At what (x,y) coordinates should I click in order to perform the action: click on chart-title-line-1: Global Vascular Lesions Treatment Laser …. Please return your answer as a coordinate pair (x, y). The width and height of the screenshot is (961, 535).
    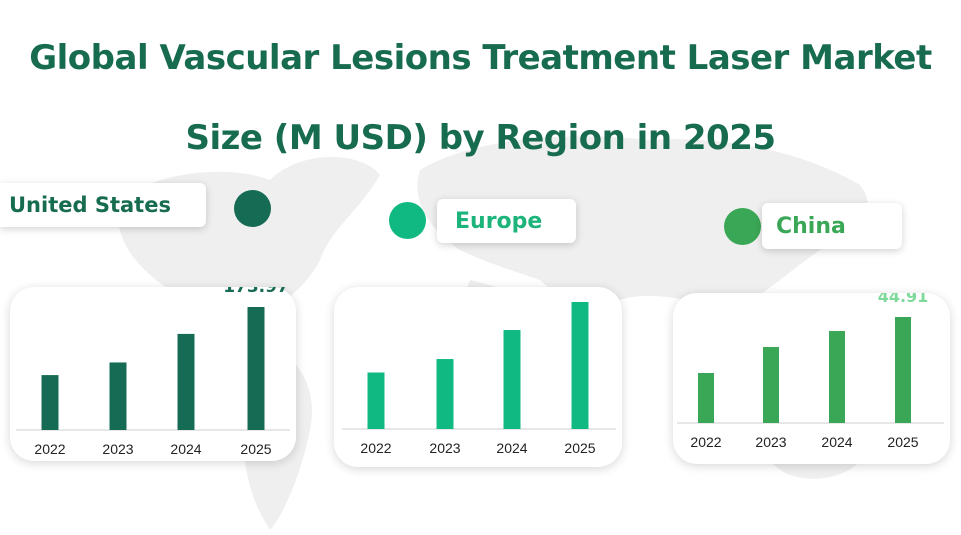
    Looking at the image, I should click on (480, 58).